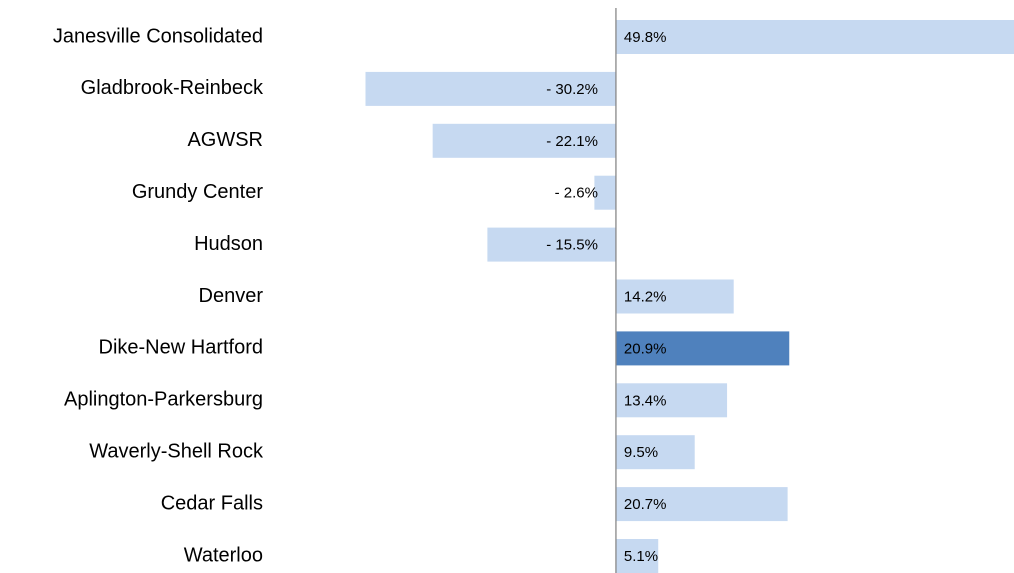  What do you see at coordinates (641, 556) in the screenshot?
I see `value-label: 5.1%` at bounding box center [641, 556].